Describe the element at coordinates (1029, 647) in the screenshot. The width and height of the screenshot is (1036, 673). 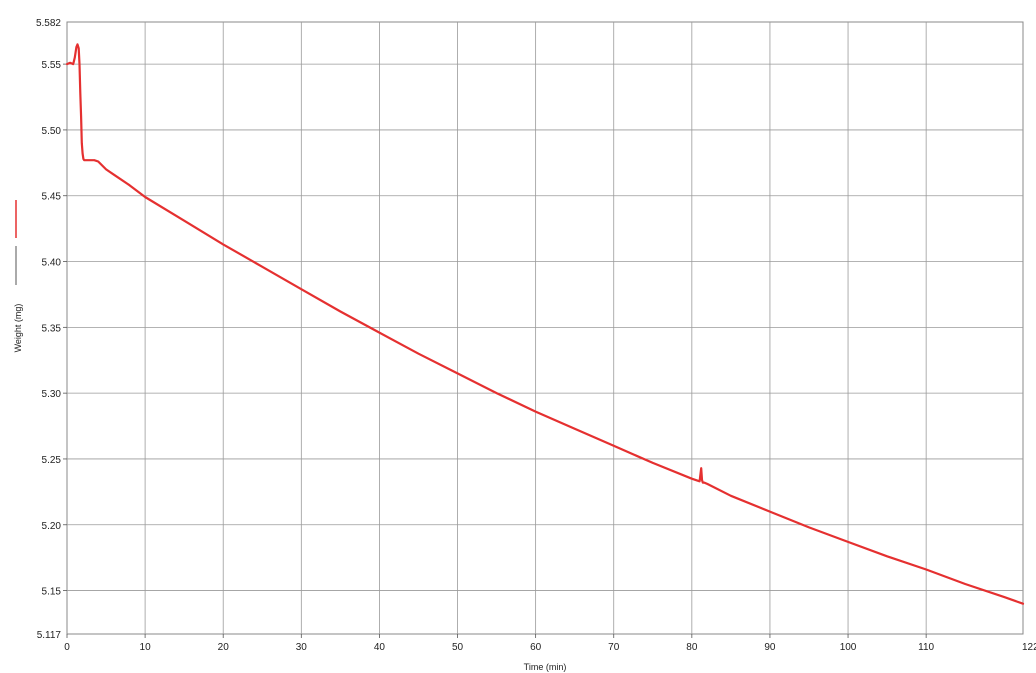
I see `x-tick-label-end: 122.4` at that location.